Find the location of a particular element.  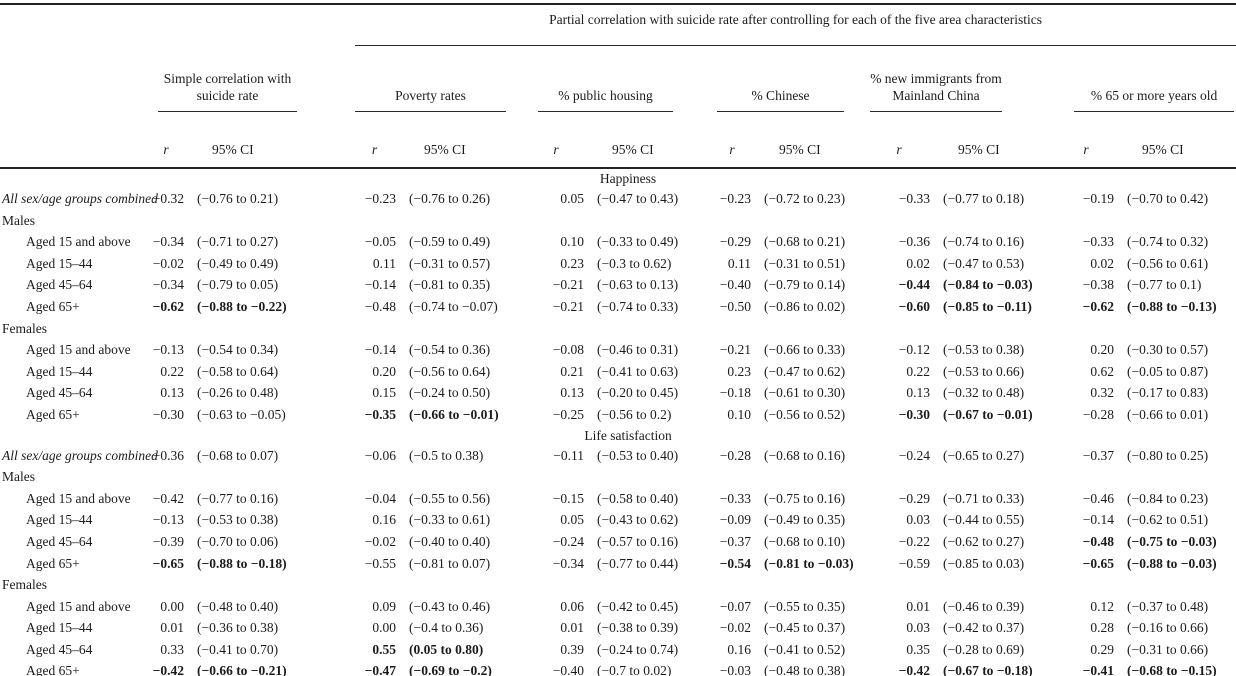

r-value: −0.14 is located at coordinates (377, 350).